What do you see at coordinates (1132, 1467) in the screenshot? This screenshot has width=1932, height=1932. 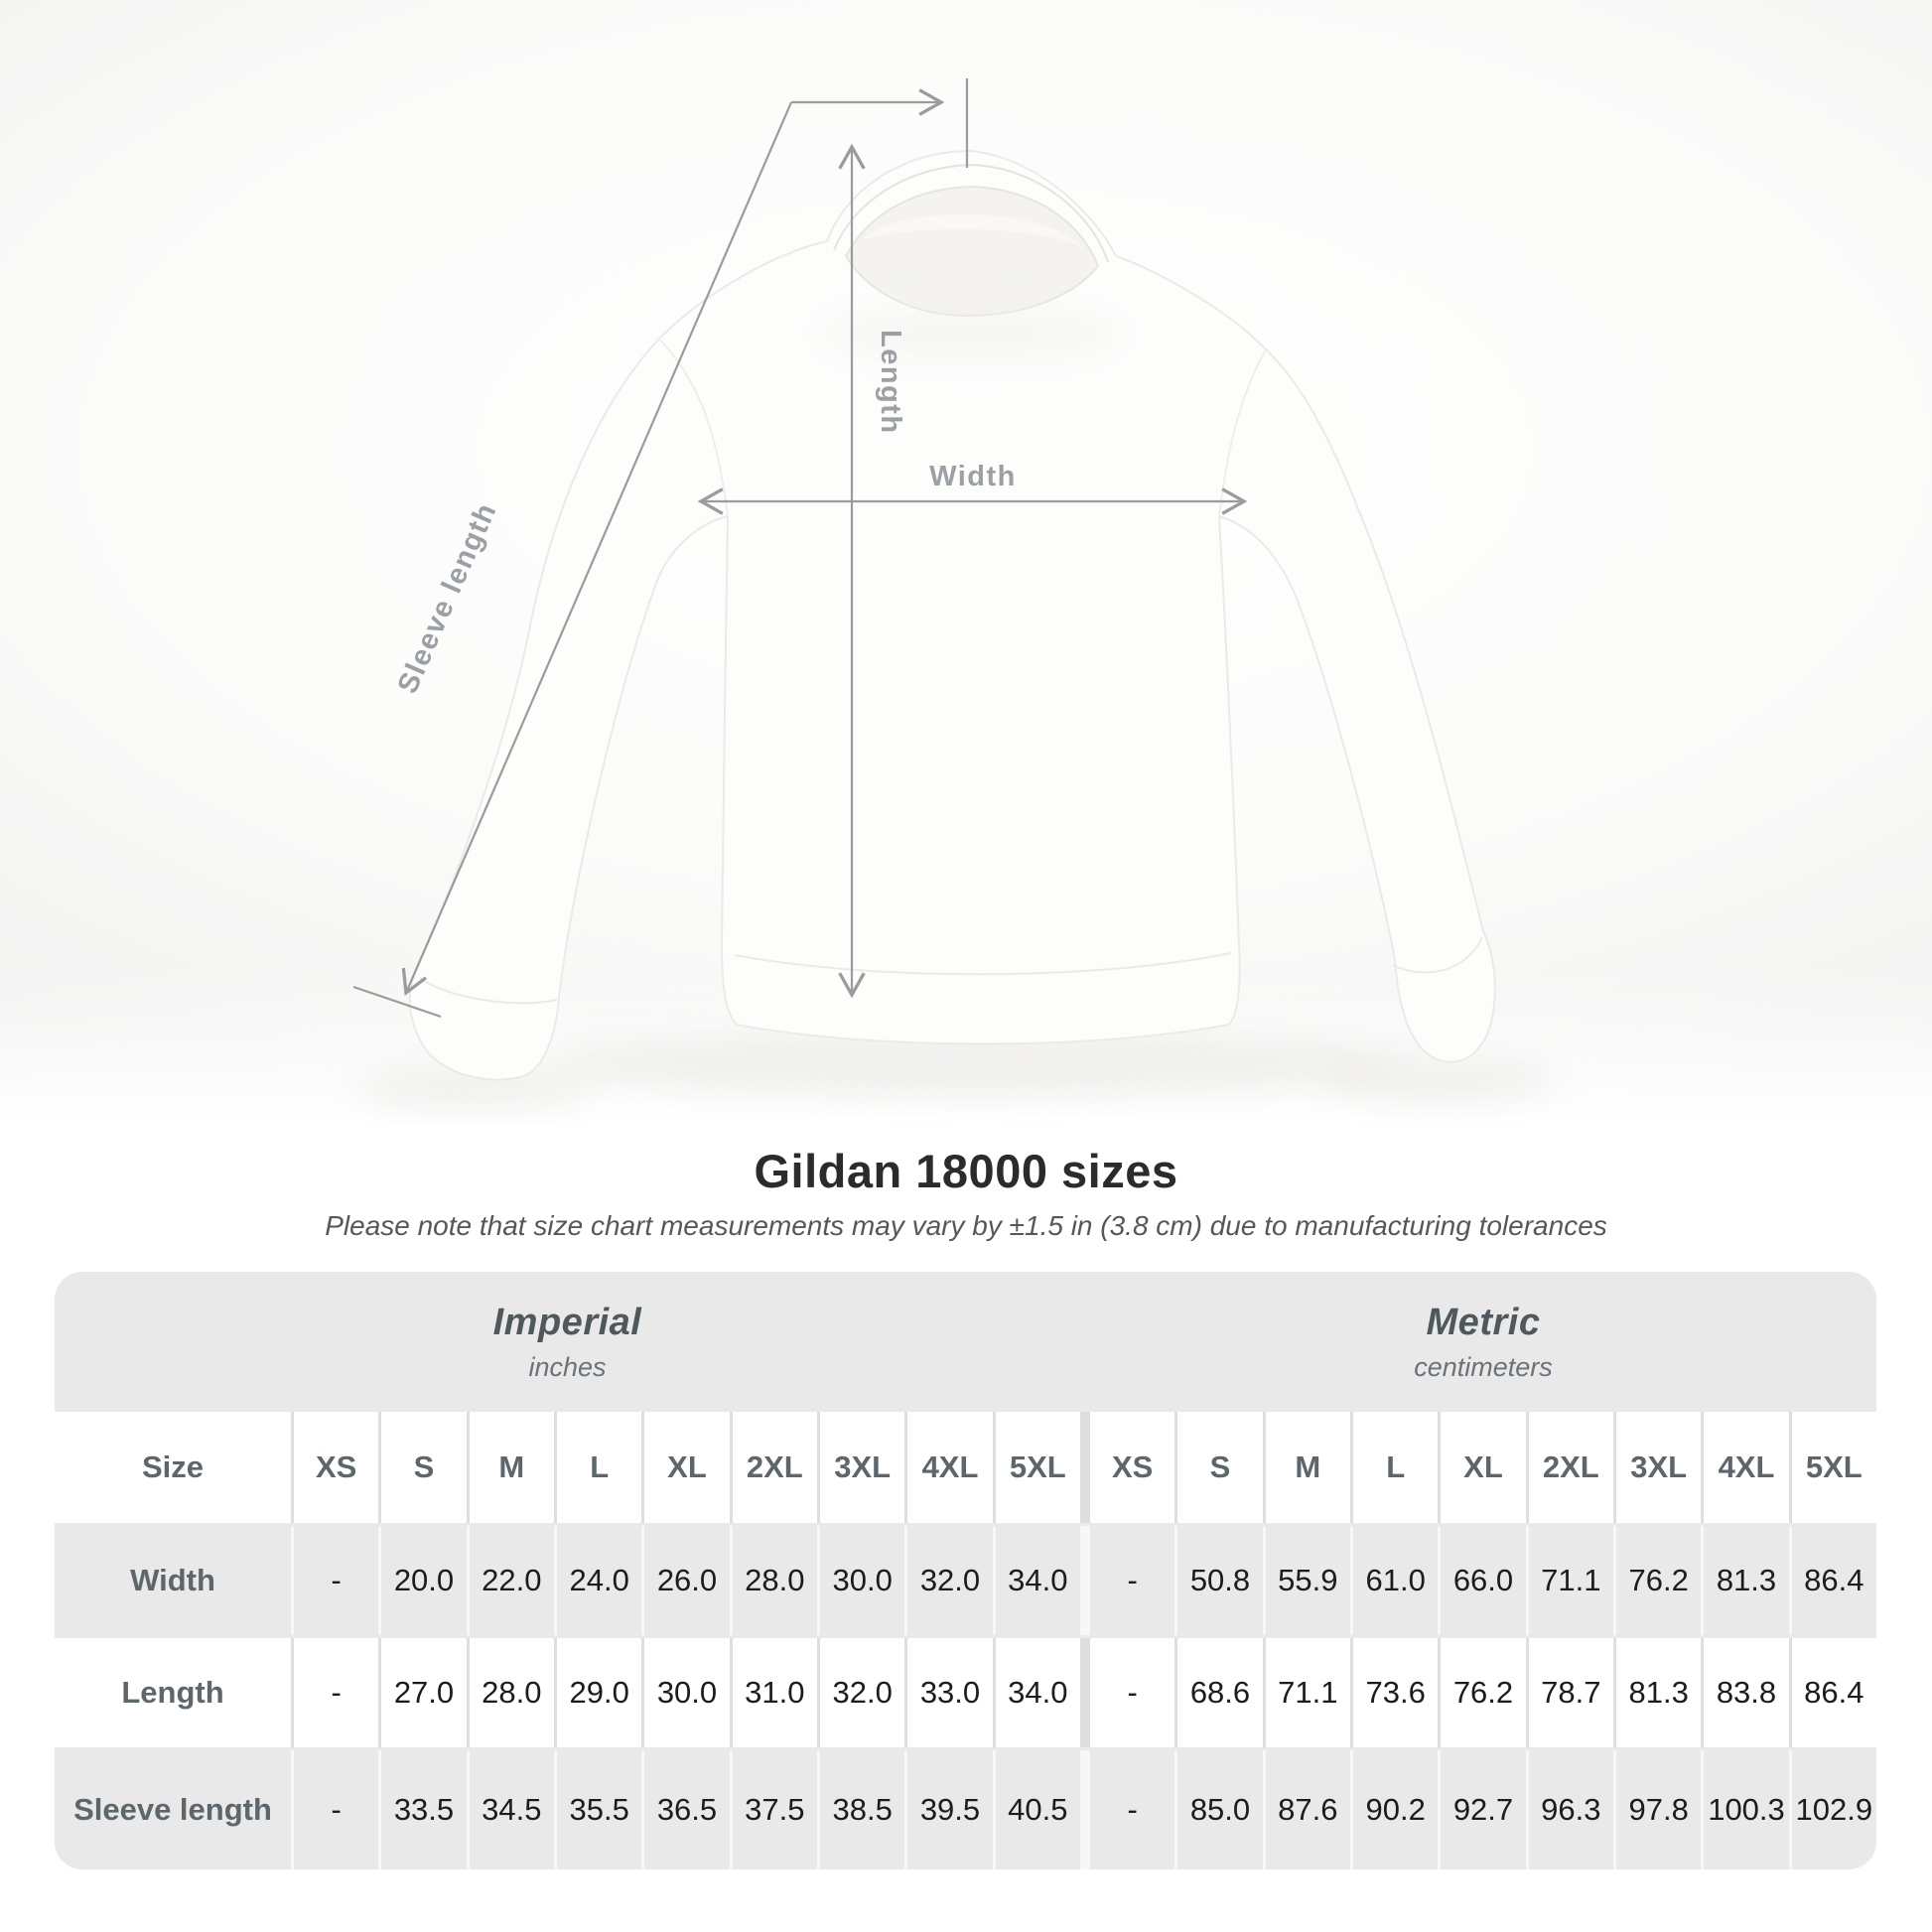 I see `size-header-metric-xs: XS` at bounding box center [1132, 1467].